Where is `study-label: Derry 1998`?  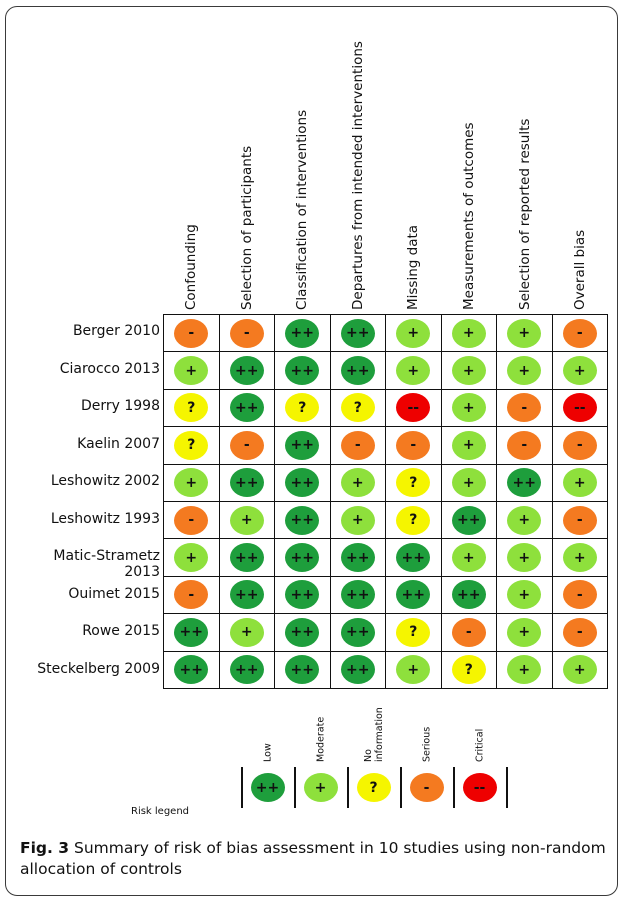 study-label: Derry 1998 is located at coordinates (120, 406).